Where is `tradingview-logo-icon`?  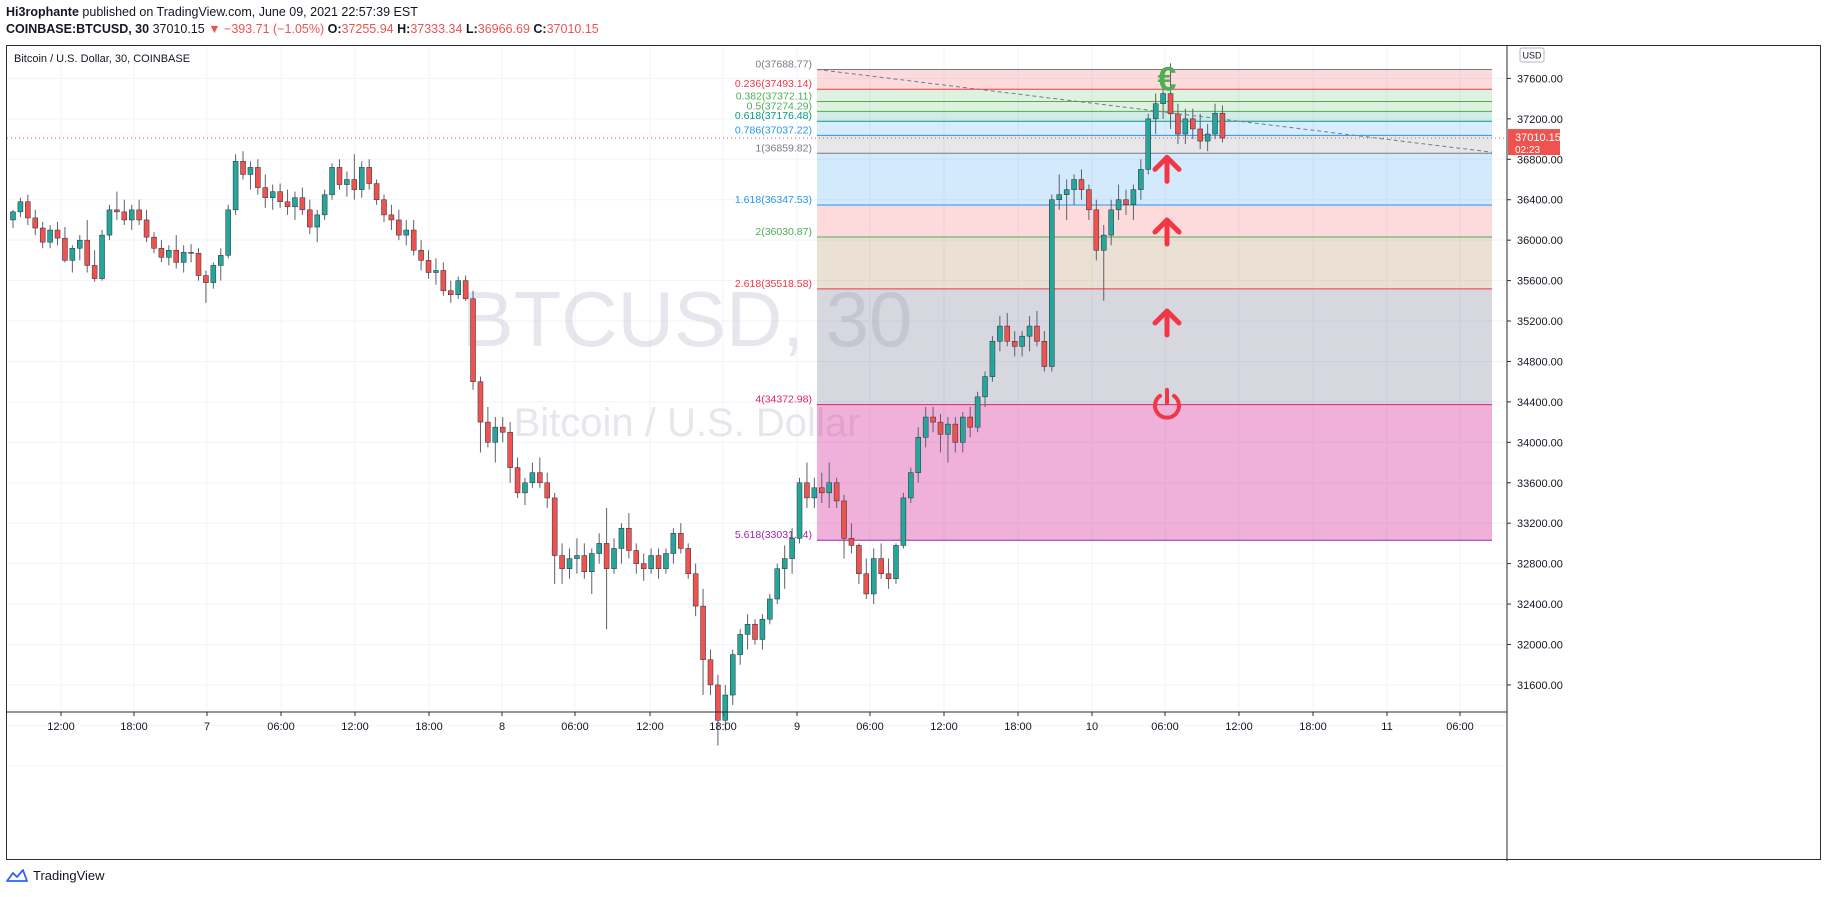
tradingview-logo-icon is located at coordinates (17, 875).